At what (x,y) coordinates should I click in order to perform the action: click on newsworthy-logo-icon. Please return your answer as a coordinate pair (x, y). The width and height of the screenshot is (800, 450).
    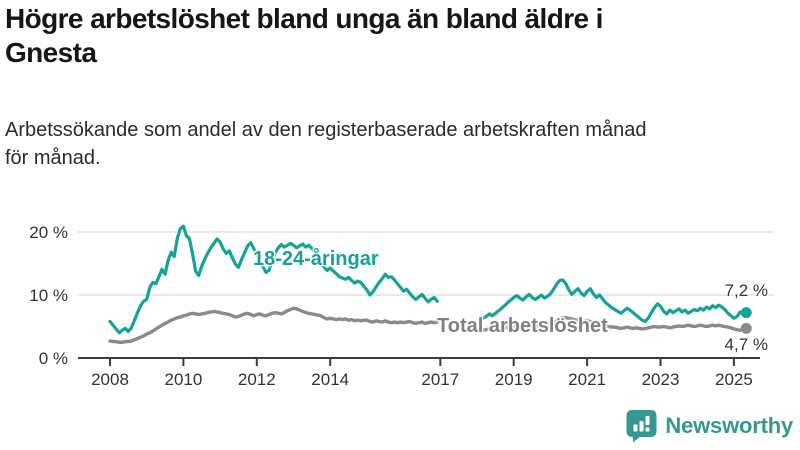
    Looking at the image, I should click on (641, 426).